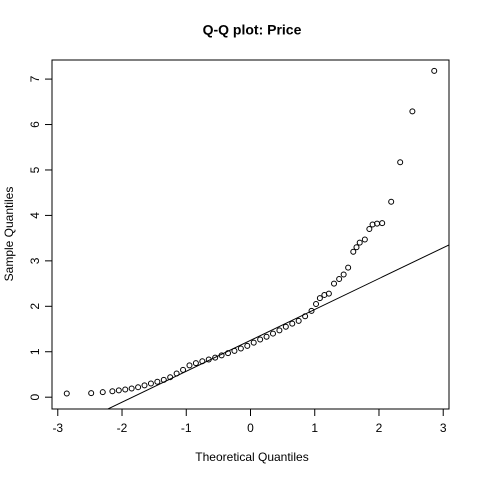  What do you see at coordinates (35, 124) in the screenshot?
I see `y-tick-label: 6` at bounding box center [35, 124].